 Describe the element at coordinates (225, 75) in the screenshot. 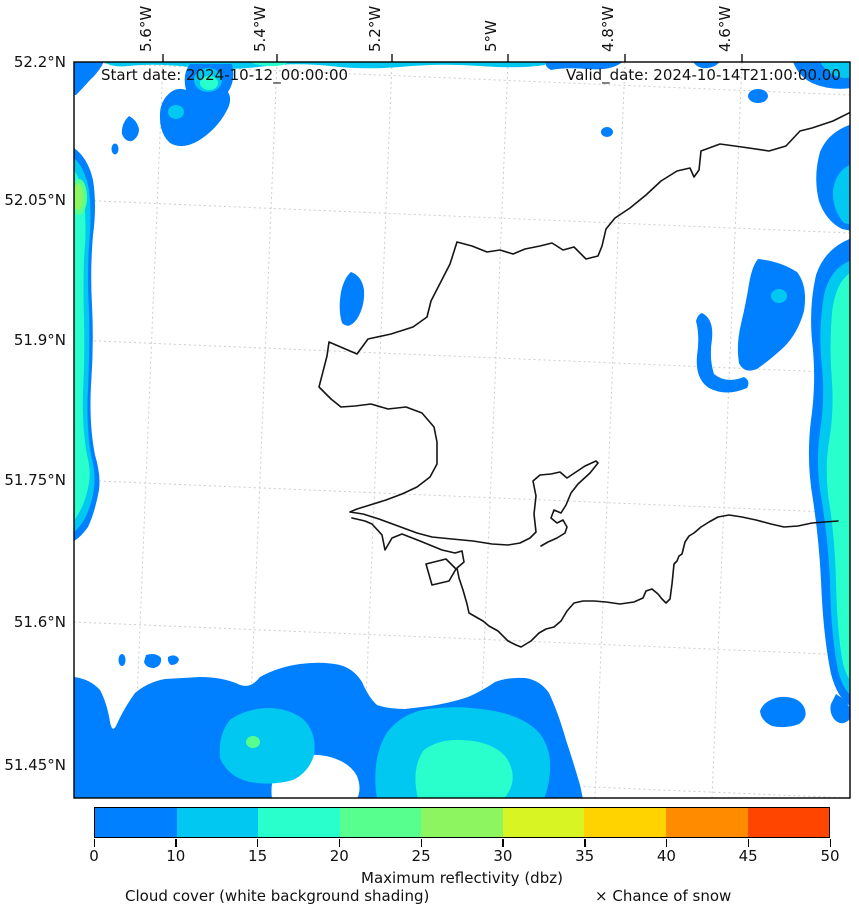

I see `start-date-label: Start date: 2024-10-12_00:00:00` at that location.